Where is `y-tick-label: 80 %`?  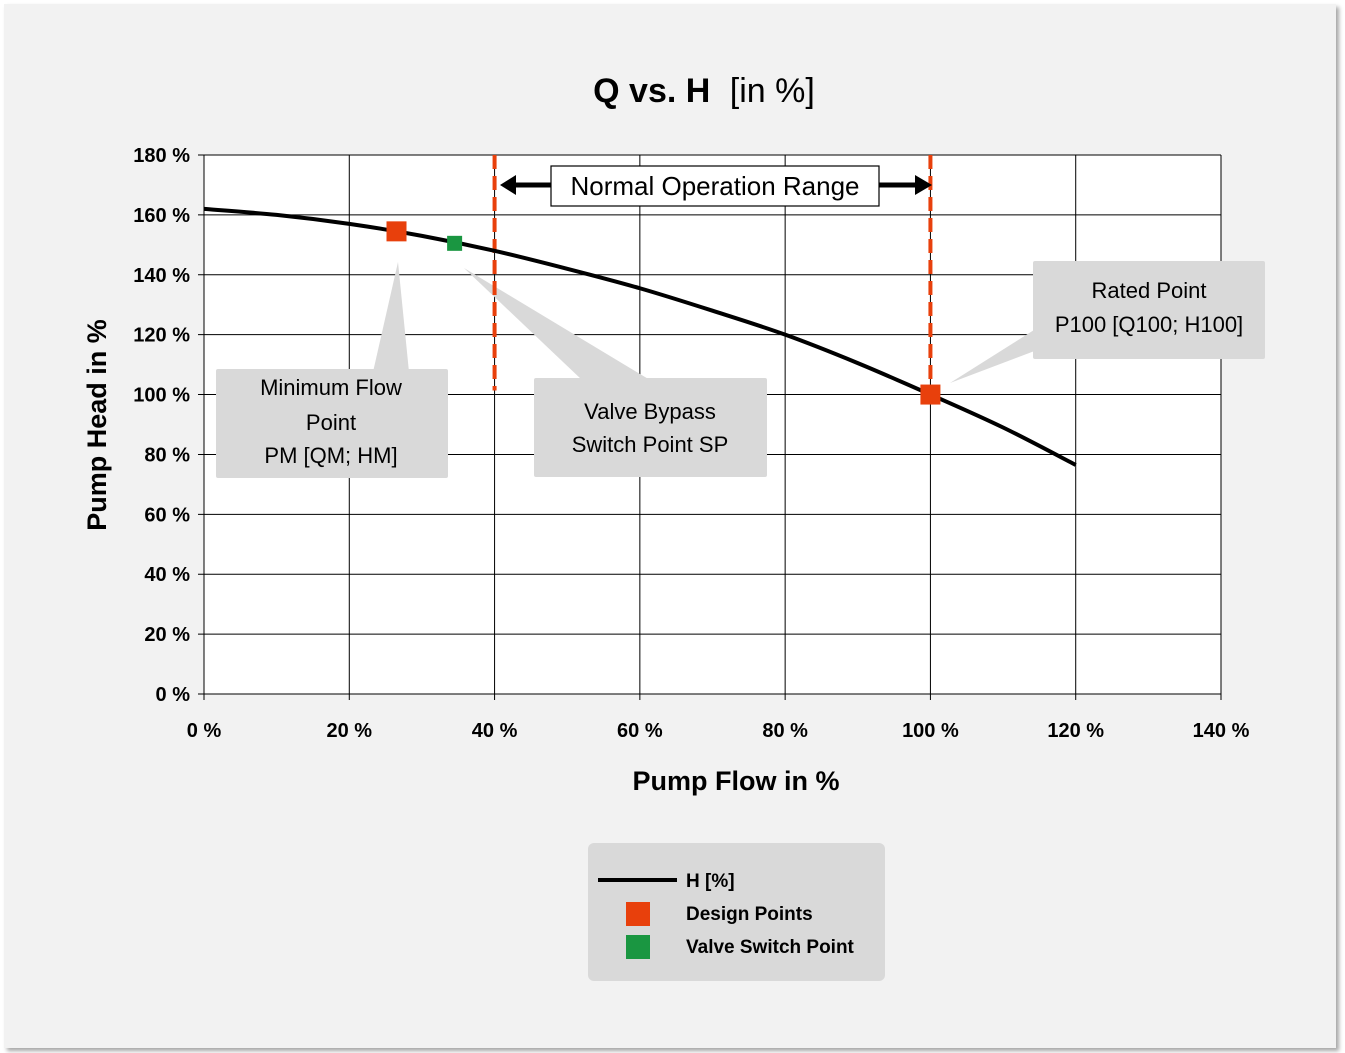 y-tick-label: 80 % is located at coordinates (167, 455).